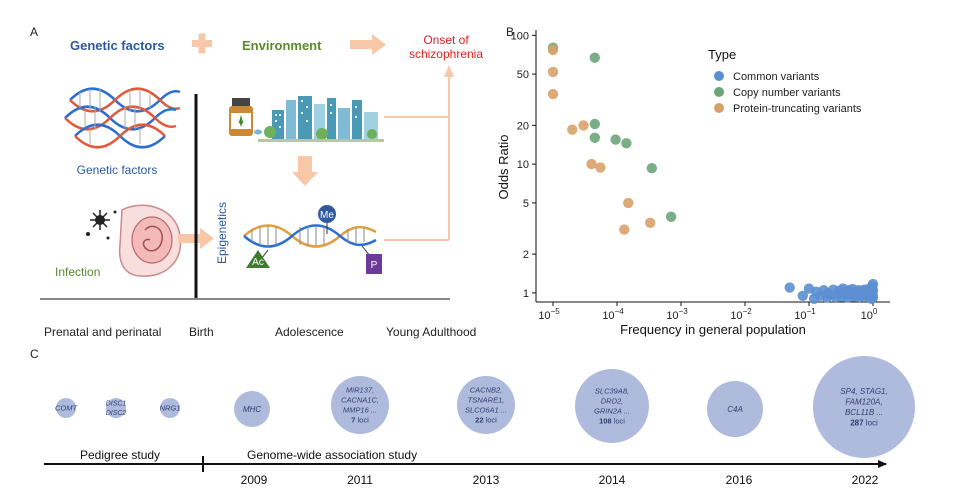 This screenshot has height=494, width=960. I want to click on y-tick-label: 20, so click(523, 126).